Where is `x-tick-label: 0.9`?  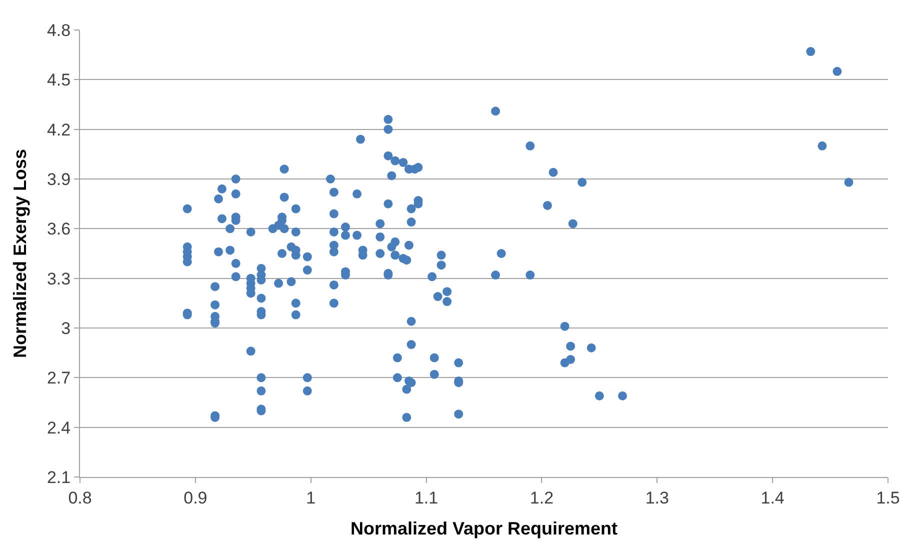 x-tick-label: 0.9 is located at coordinates (196, 498).